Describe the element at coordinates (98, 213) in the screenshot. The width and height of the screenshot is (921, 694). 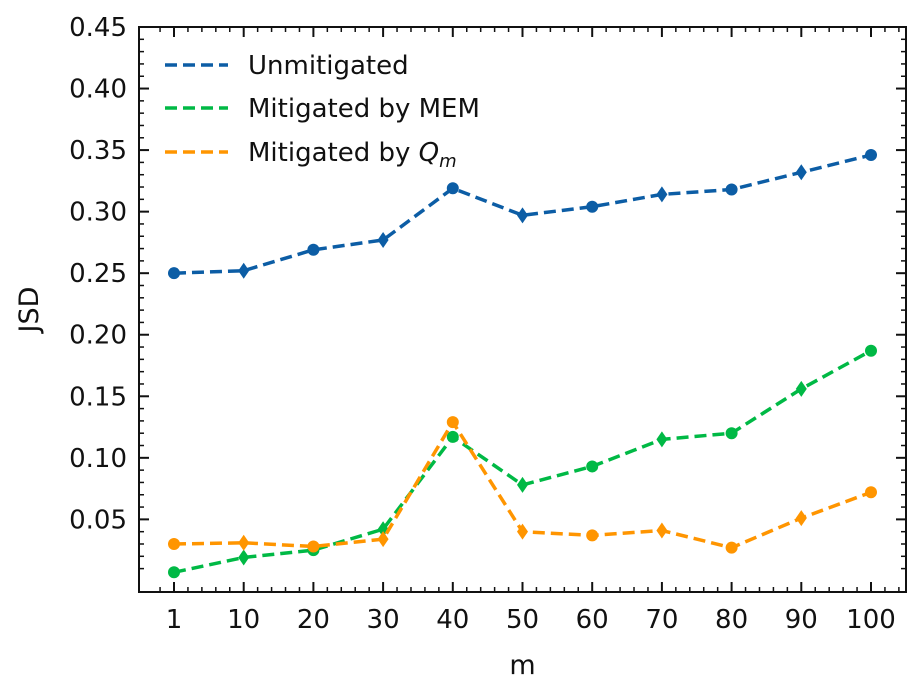
I see `y-tick-label: 0.30` at that location.